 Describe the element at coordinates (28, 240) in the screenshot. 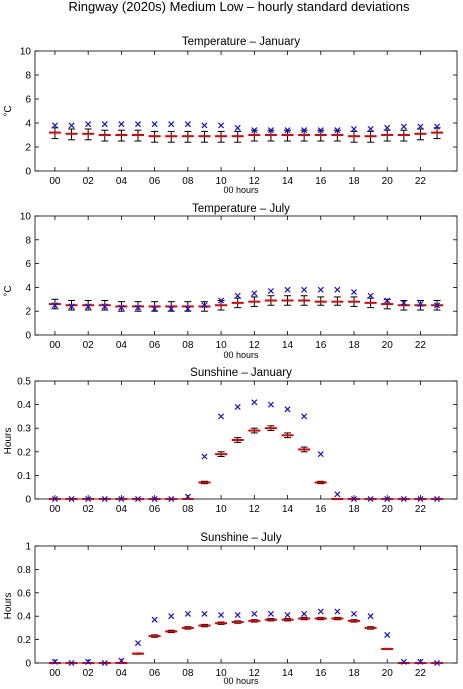

I see `y-tick-label: 8` at that location.